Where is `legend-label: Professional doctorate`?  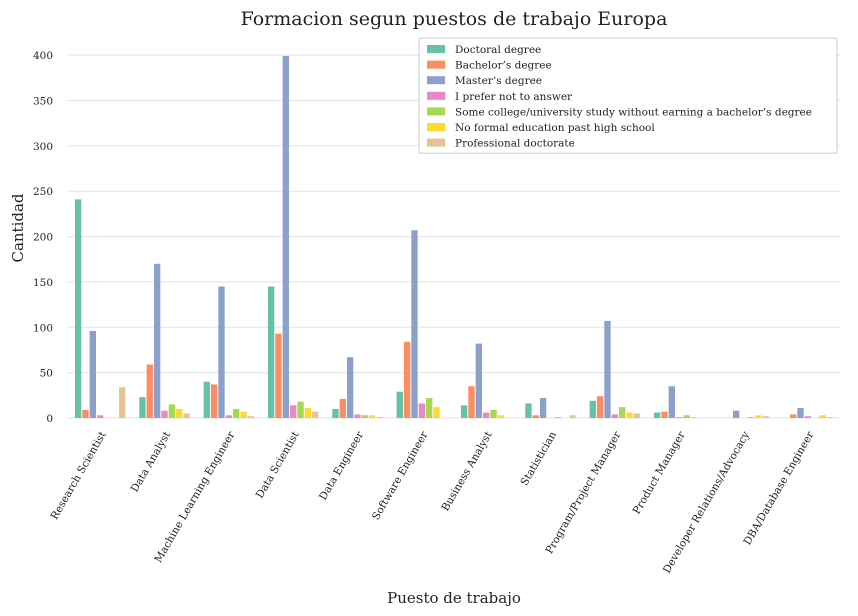
legend-label: Professional doctorate is located at coordinates (515, 144).